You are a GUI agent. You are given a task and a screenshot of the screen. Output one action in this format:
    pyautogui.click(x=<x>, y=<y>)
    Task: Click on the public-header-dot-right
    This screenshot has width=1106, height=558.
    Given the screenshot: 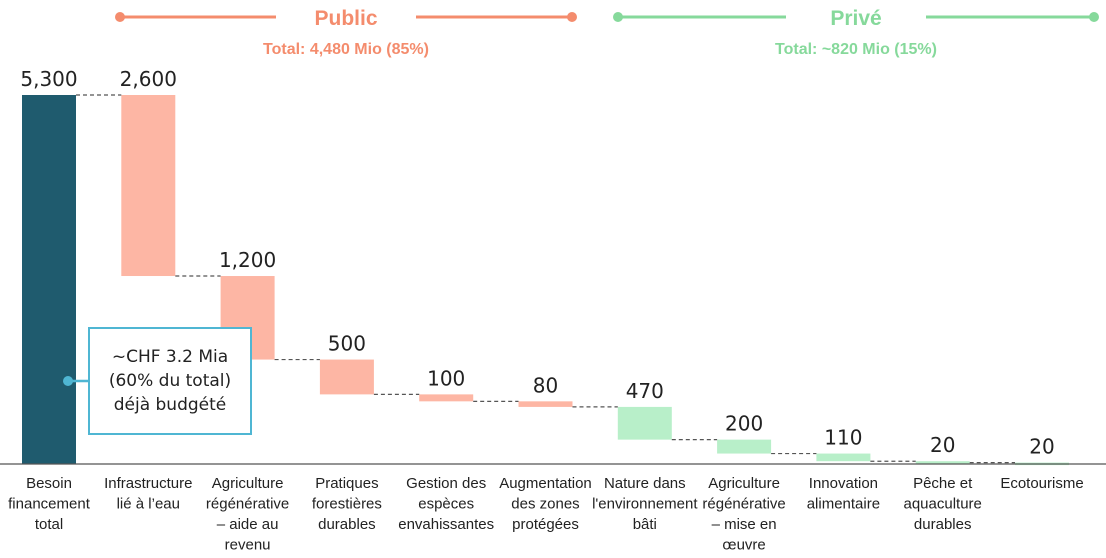 What is the action you would take?
    pyautogui.click(x=572, y=17)
    